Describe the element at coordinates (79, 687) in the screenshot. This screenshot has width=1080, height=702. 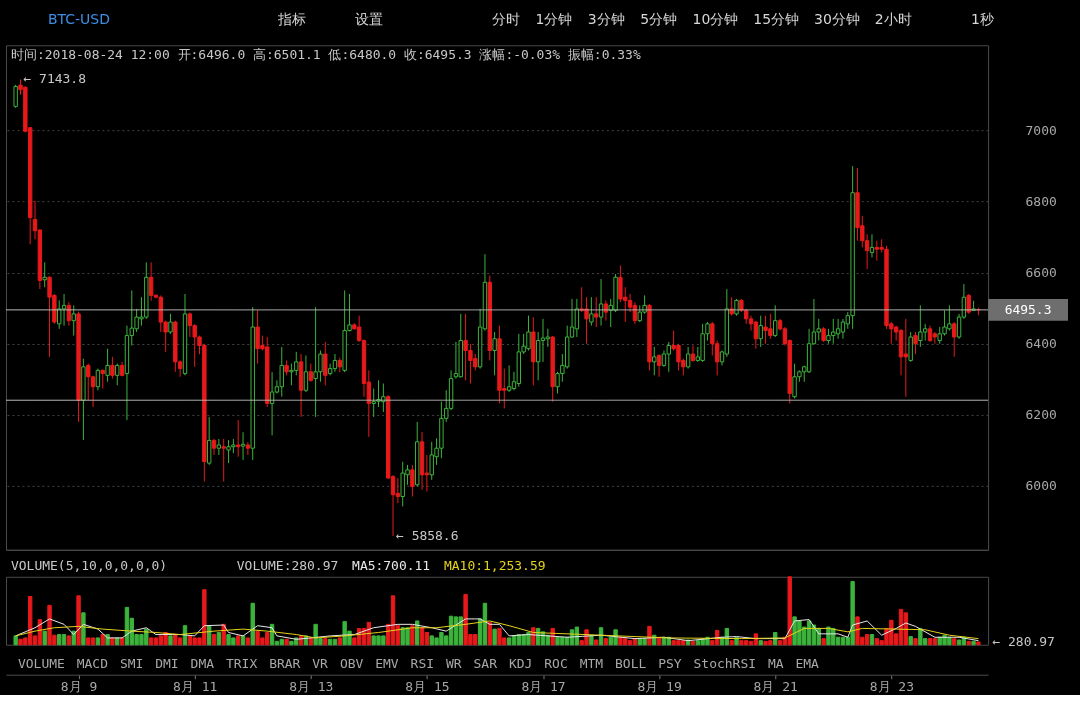
I see `x-tick-label: 8月 9` at that location.